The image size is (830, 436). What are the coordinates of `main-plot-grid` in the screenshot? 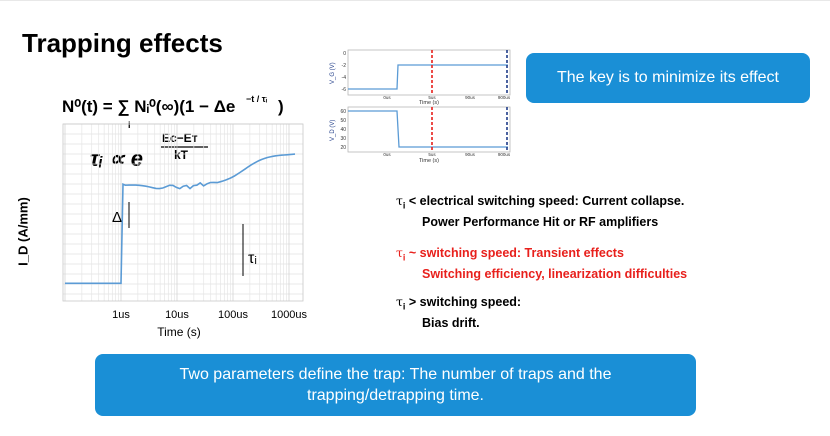 It's located at (183, 212).